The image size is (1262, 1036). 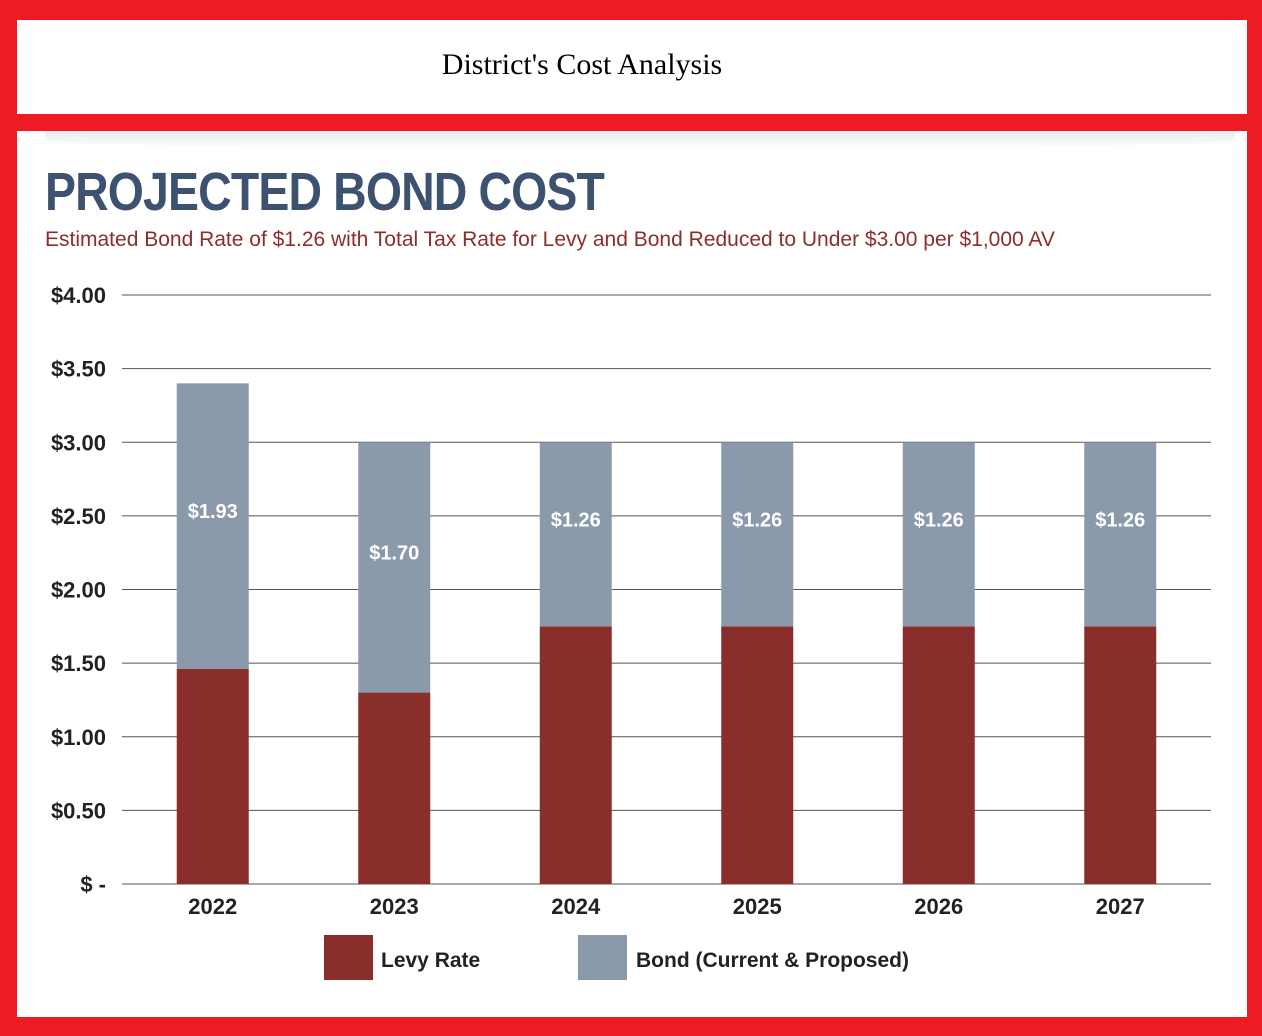 What do you see at coordinates (78, 810) in the screenshot?
I see `y-tick-label: $0.50` at bounding box center [78, 810].